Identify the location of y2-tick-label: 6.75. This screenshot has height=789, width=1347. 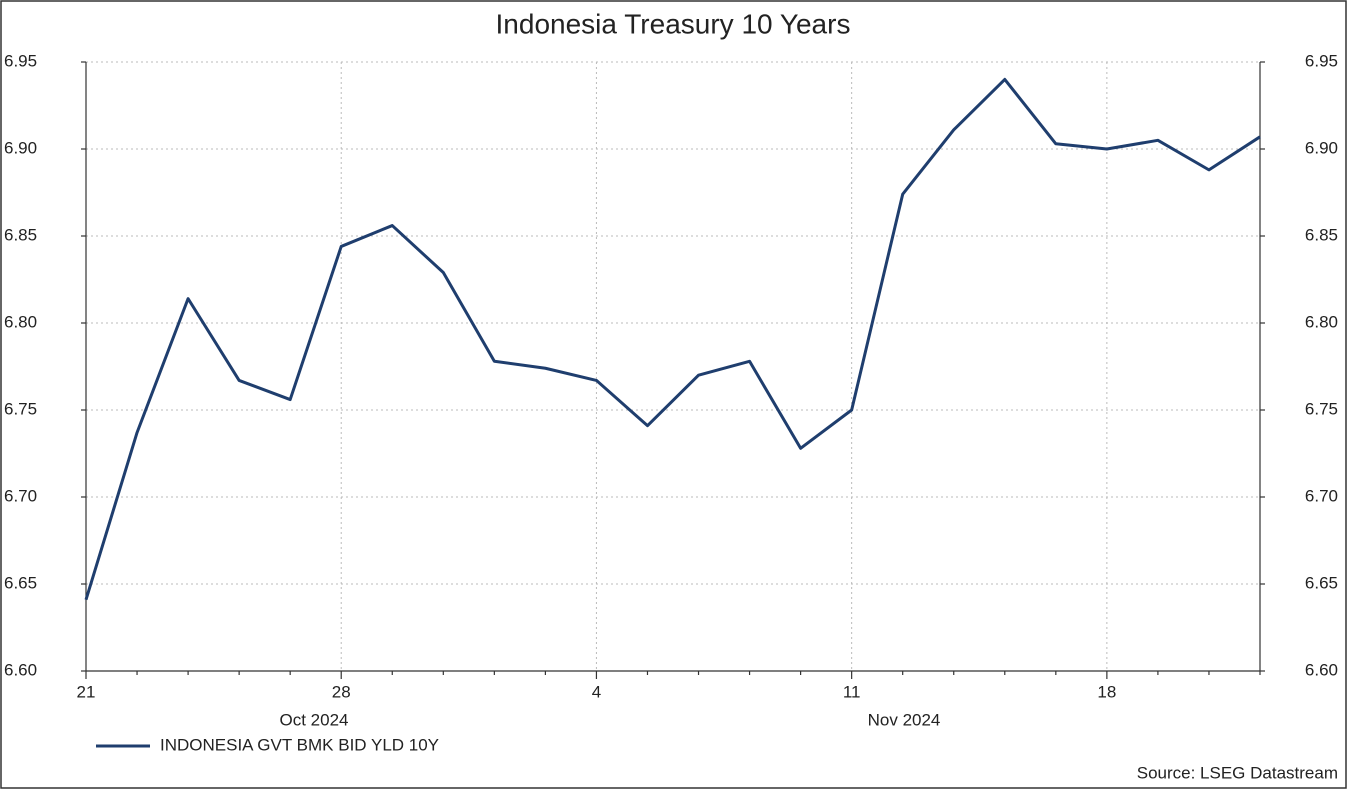
(1321, 408).